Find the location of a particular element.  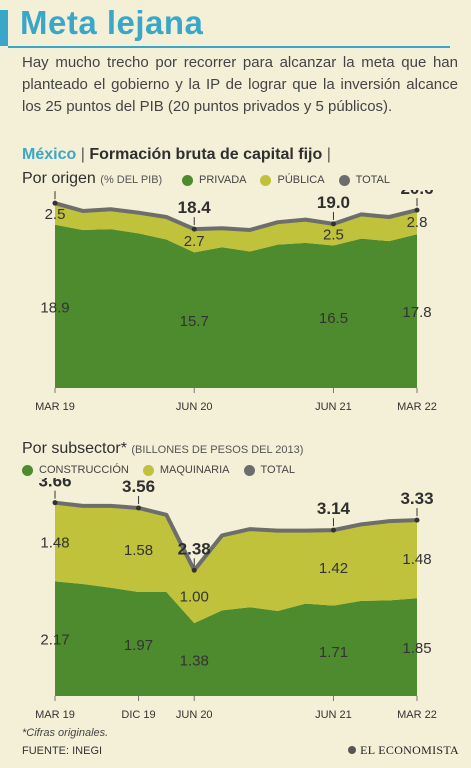

legend-item-maquinaria: MAQUINARIA is located at coordinates (186, 470).